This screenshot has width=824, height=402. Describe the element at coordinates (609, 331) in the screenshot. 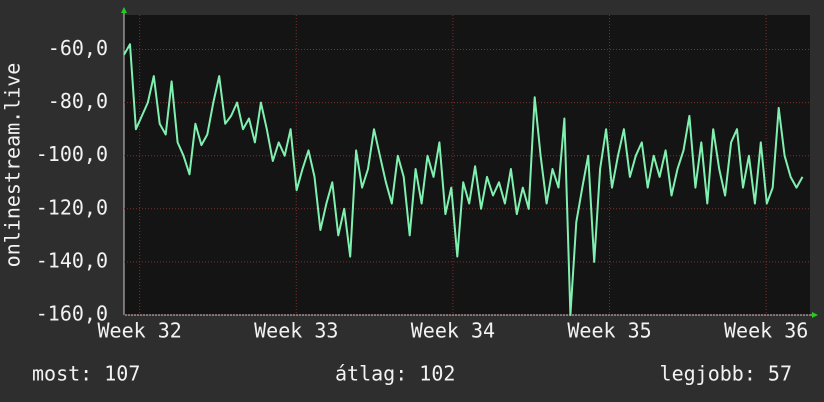

I see `x-tick-label: Week 35` at that location.